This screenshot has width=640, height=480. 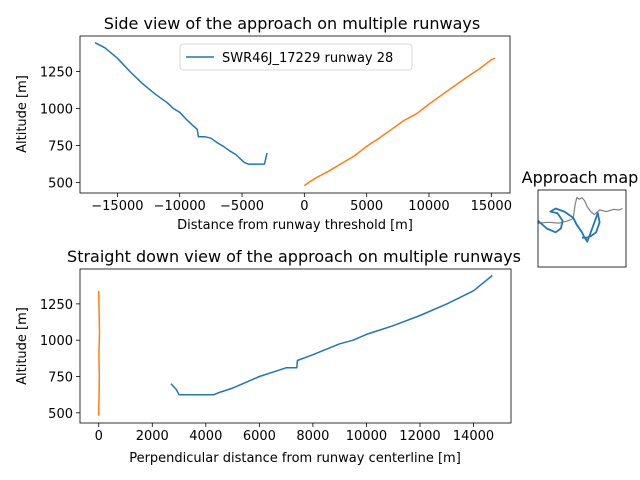 What do you see at coordinates (205, 436) in the screenshot?
I see `x-tick-label: 4000` at bounding box center [205, 436].